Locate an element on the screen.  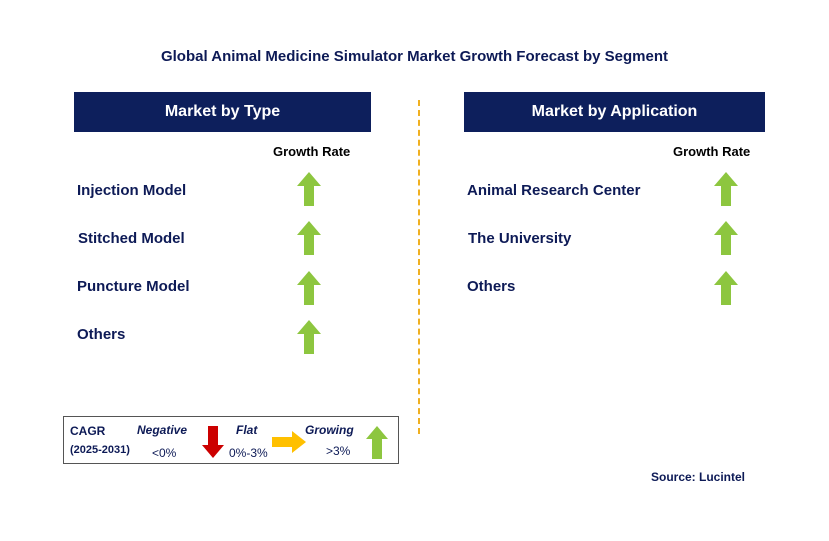
legend-flat-range: 0%-3% is located at coordinates (248, 453).